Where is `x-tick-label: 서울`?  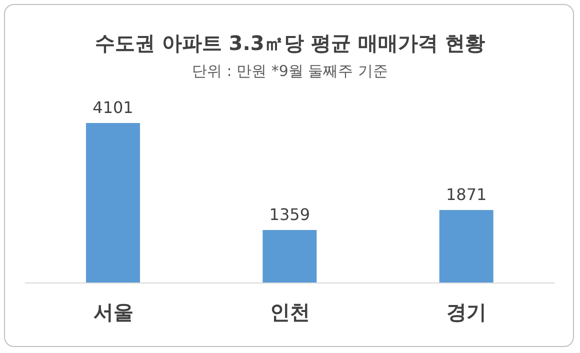
x-tick-label: 서울 is located at coordinates (113, 312).